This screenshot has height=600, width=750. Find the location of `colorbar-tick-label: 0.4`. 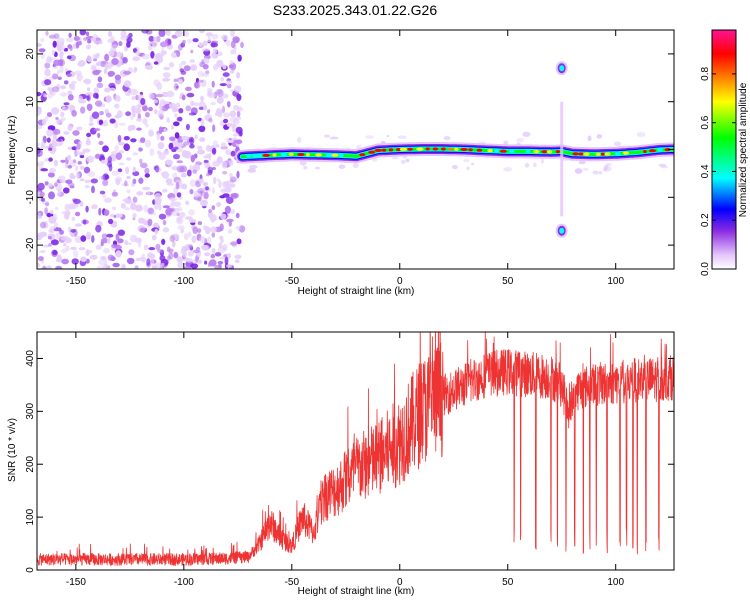

colorbar-tick-label: 0.4 is located at coordinates (705, 171).